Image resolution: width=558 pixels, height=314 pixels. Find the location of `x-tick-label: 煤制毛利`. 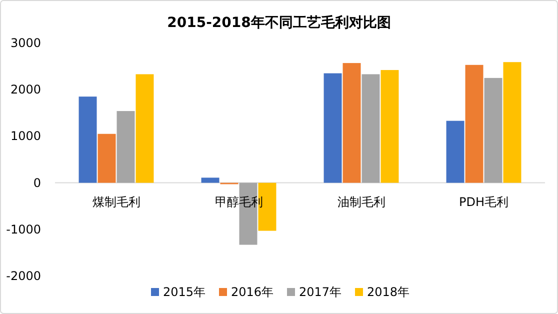

x-tick-label: 煤制毛利 is located at coordinates (116, 201).